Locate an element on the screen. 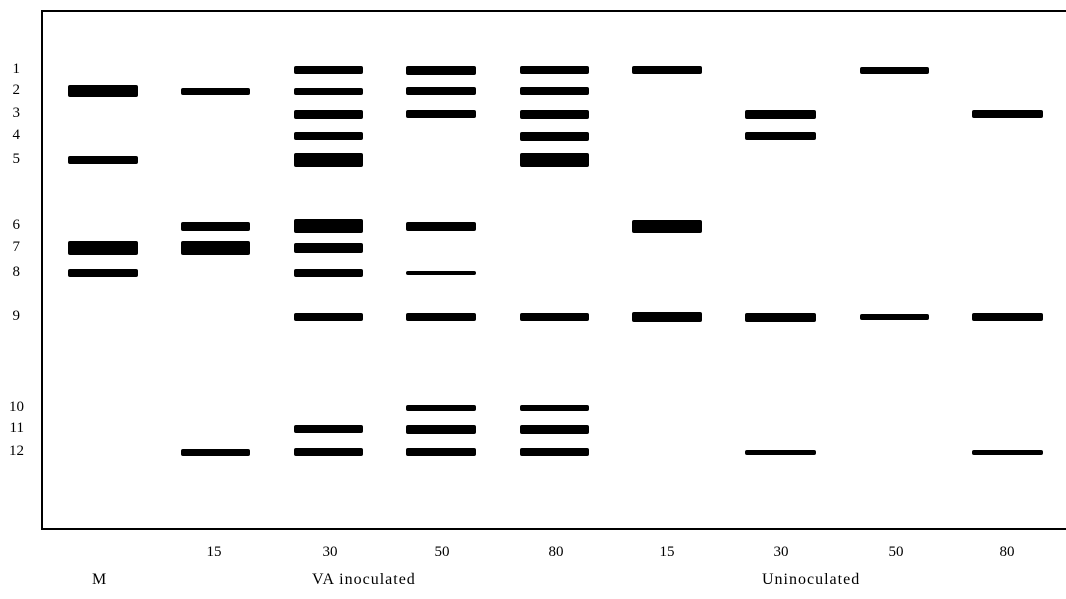 Image resolution: width=1066 pixels, height=599 pixels. band-number: 4 is located at coordinates (16, 135).